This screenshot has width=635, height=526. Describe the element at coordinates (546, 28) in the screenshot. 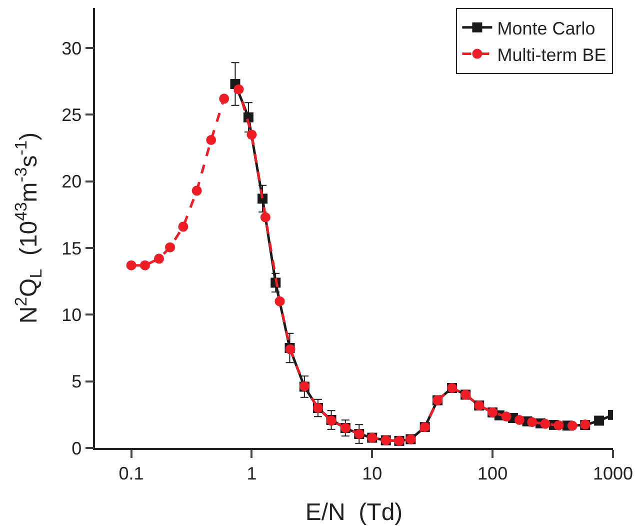

I see `legend-label: Monte Carlo` at that location.